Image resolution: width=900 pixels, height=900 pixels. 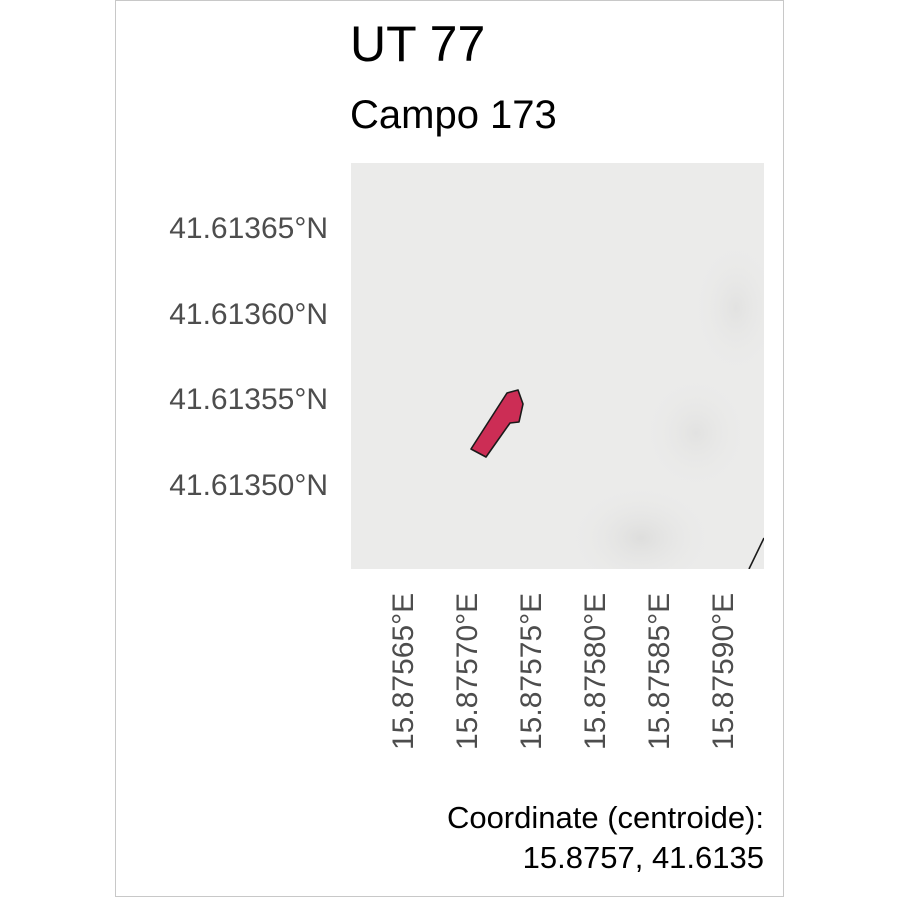 I want to click on x-axis-tick: 15.87590°E, so click(x=724, y=687).